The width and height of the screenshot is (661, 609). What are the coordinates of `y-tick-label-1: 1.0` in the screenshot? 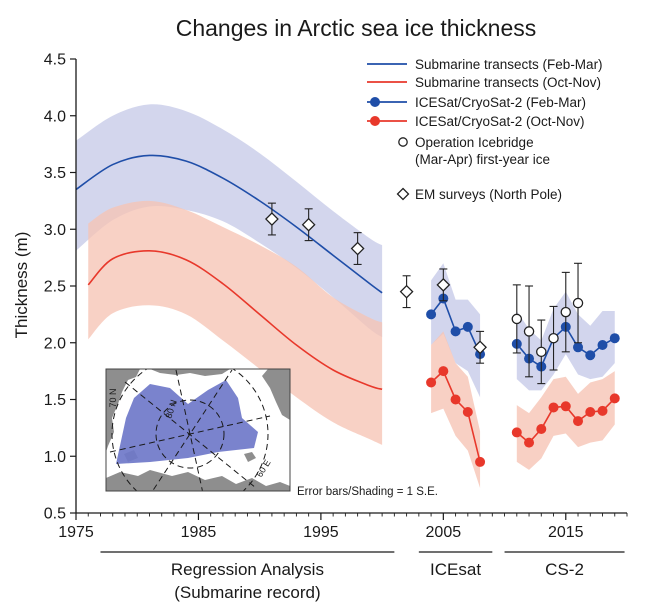 It's located at (55, 457).